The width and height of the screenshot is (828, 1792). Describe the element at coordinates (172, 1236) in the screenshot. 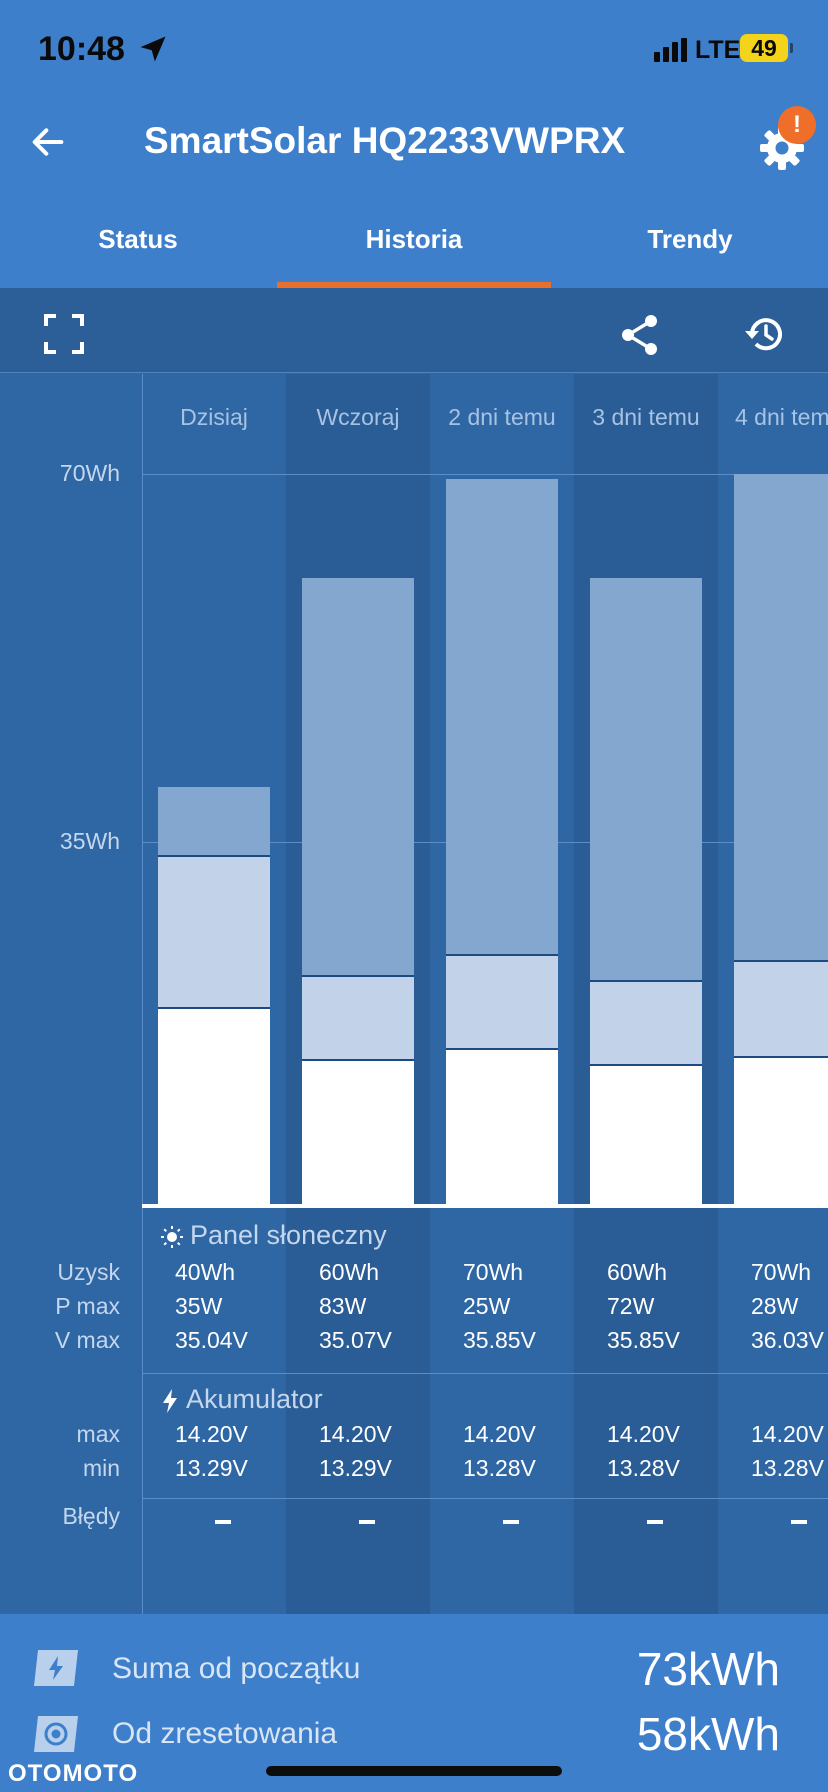

I see `sun-icon` at that location.